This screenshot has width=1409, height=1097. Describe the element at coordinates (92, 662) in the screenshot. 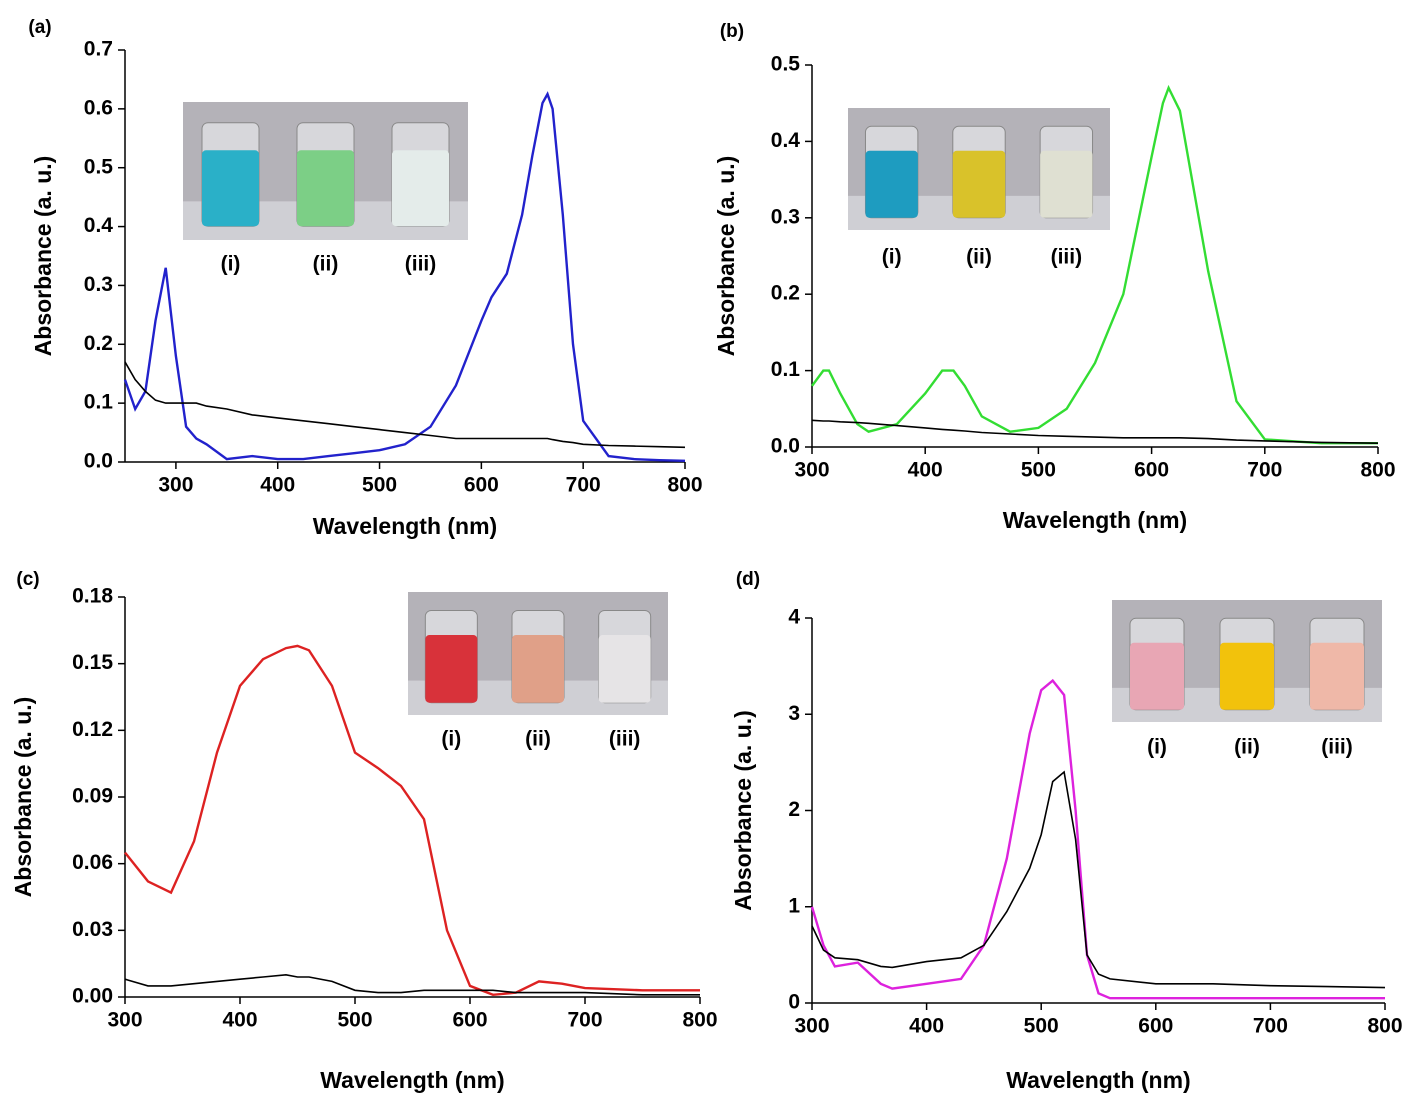

I see `y-tick-label: 0.15` at that location.